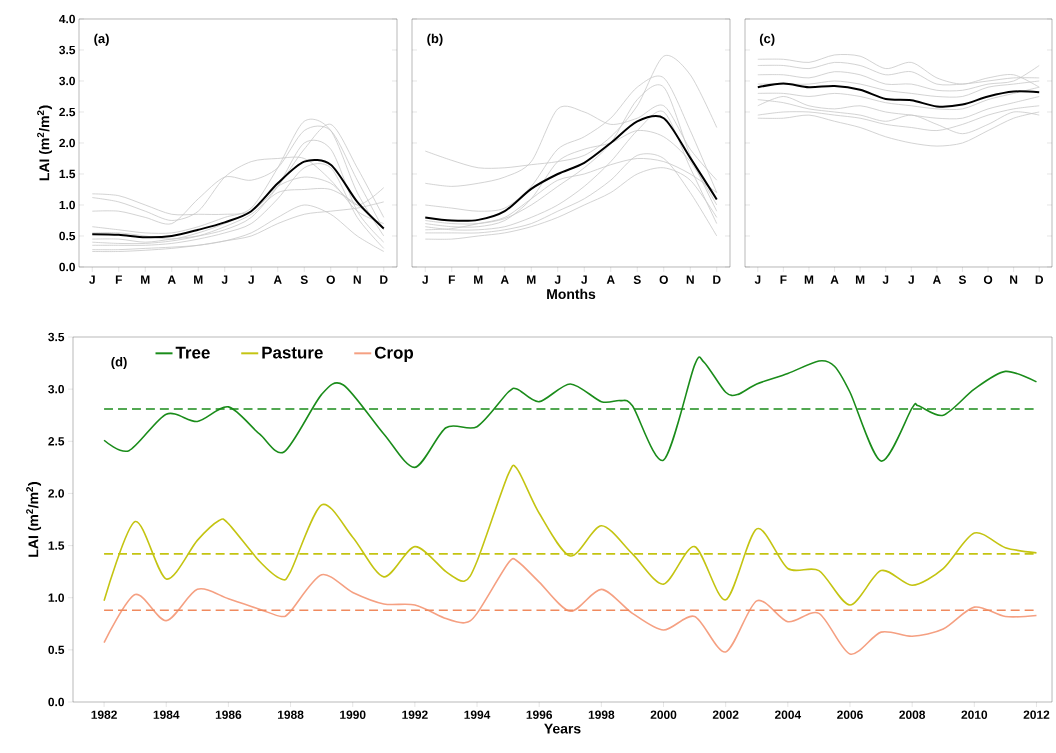 The width and height of the screenshot is (1056, 753). What do you see at coordinates (192, 352) in the screenshot?
I see `legend-label: Tree` at bounding box center [192, 352].